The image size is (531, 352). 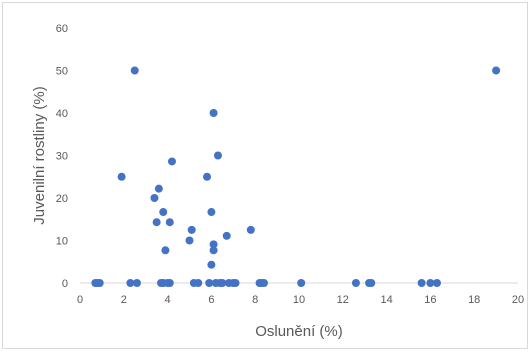 I want to click on x-tick-label: 4, so click(x=168, y=300).